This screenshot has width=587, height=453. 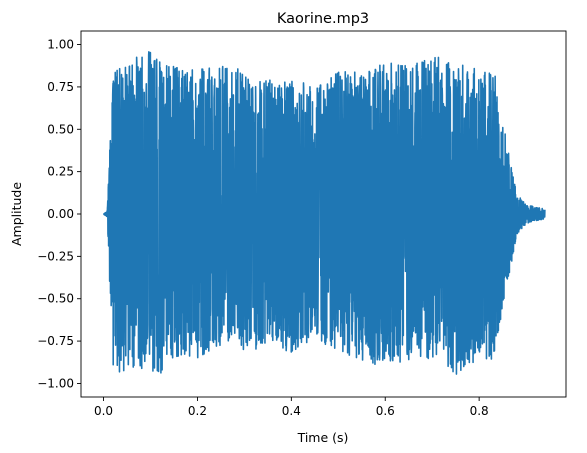 I want to click on x-axis-label: Time (s), so click(x=323, y=437).